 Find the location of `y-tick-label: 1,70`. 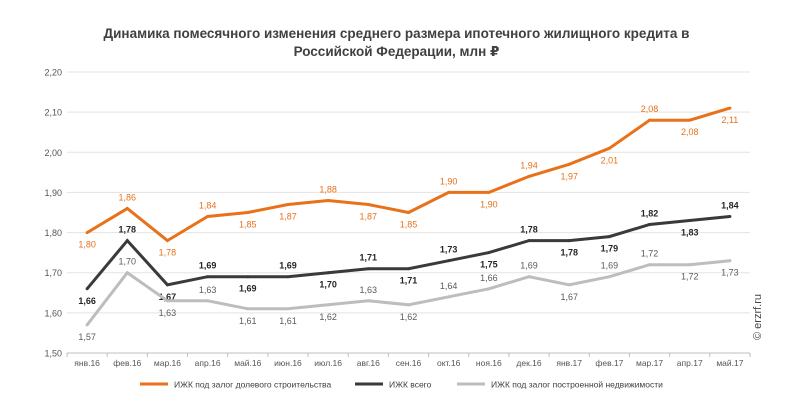

y-tick-label: 1,70 is located at coordinates (53, 273).